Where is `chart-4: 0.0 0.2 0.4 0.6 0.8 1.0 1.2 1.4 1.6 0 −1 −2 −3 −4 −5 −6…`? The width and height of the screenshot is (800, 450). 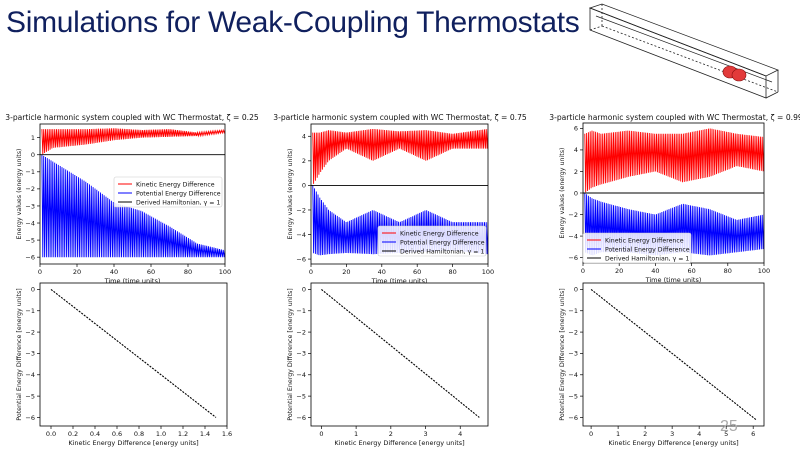
chart-4: 0.0 0.2 0.4 0.6 0.8 1.0 1.2 1.4 1.6 0 −1 −2 −3 −4 −5 −6… is located at coordinates (124, 364).